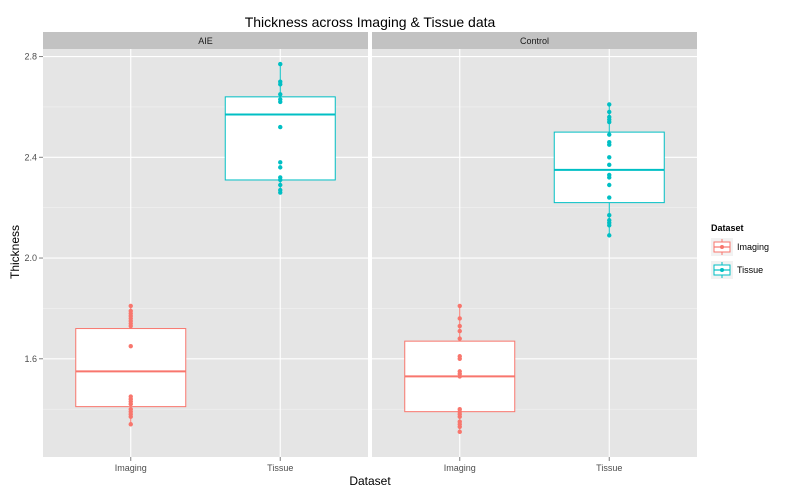 The height and width of the screenshot is (494, 800). Describe the element at coordinates (727, 228) in the screenshot. I see `legend-title: Dataset` at that location.